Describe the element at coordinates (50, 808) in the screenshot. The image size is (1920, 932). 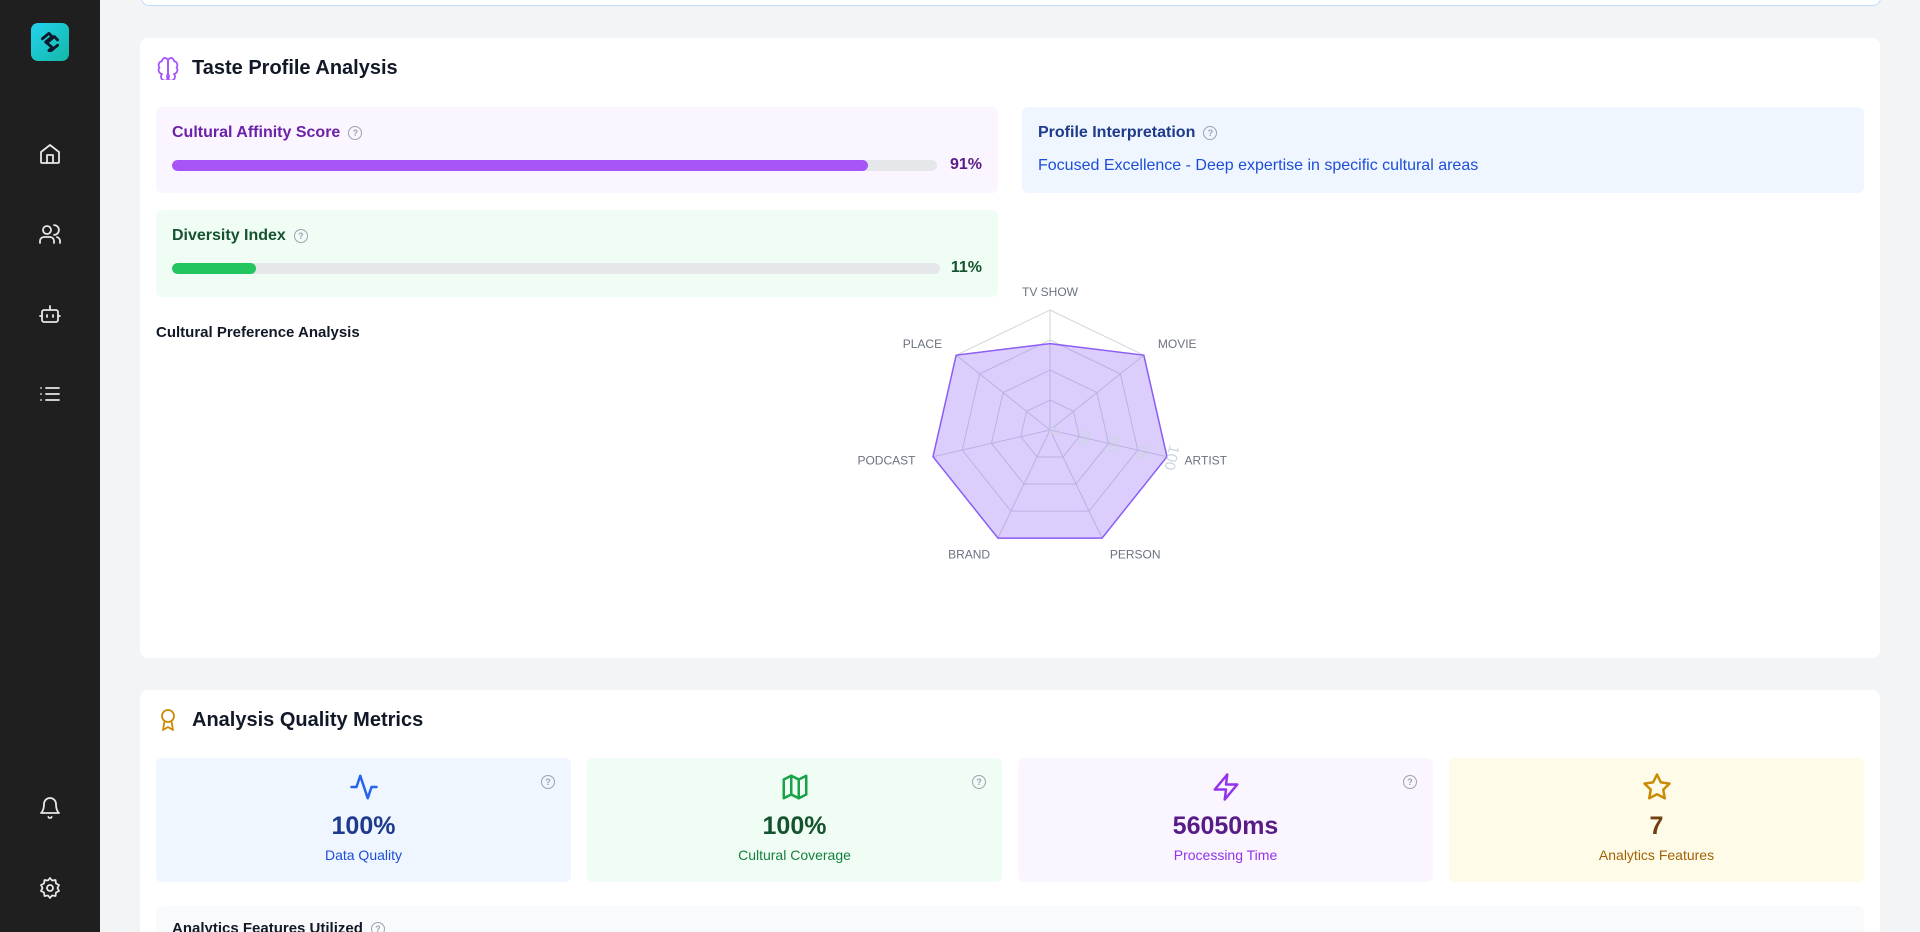
I see `bell-icon` at that location.